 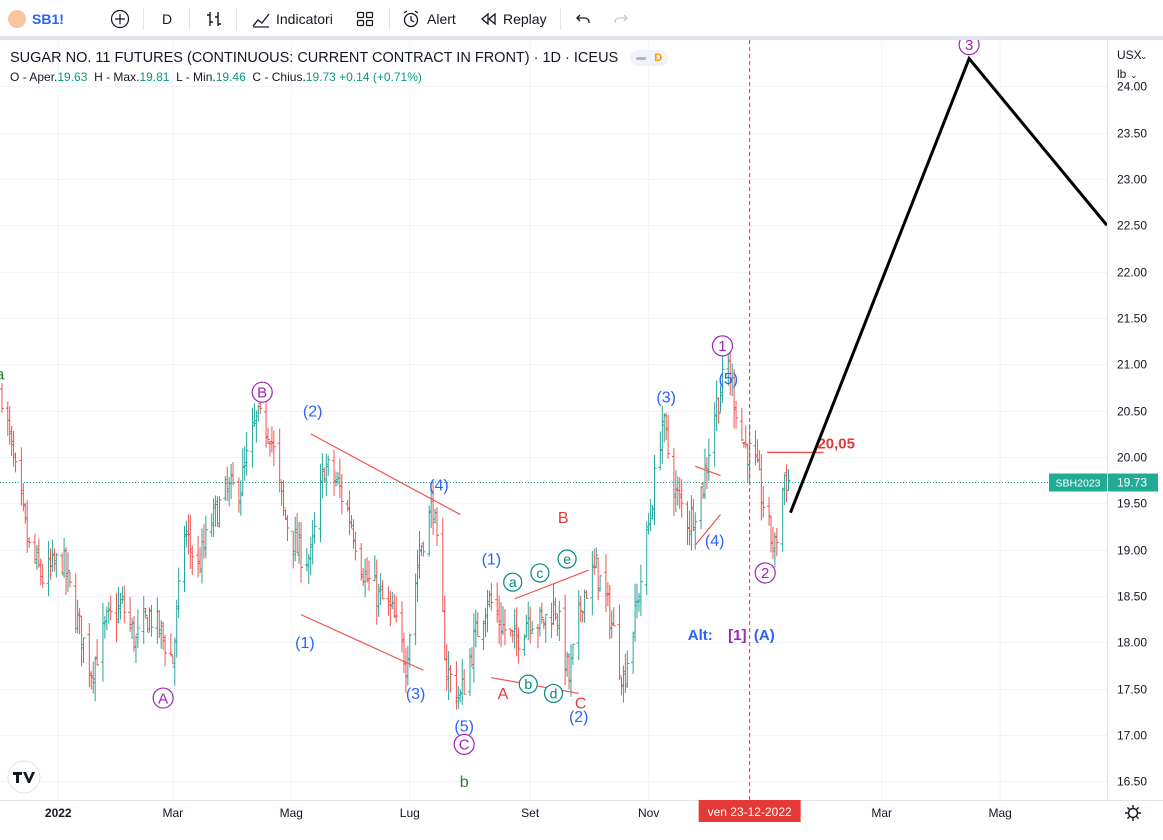 What do you see at coordinates (36, 19) in the screenshot?
I see `symbol-search-button: SB1!` at bounding box center [36, 19].